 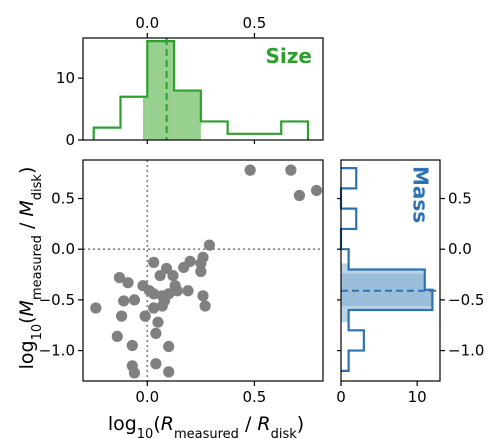 What do you see at coordinates (27, 319) in the screenshot?
I see `ylabel-part-2-prefix: (` at bounding box center [27, 319].